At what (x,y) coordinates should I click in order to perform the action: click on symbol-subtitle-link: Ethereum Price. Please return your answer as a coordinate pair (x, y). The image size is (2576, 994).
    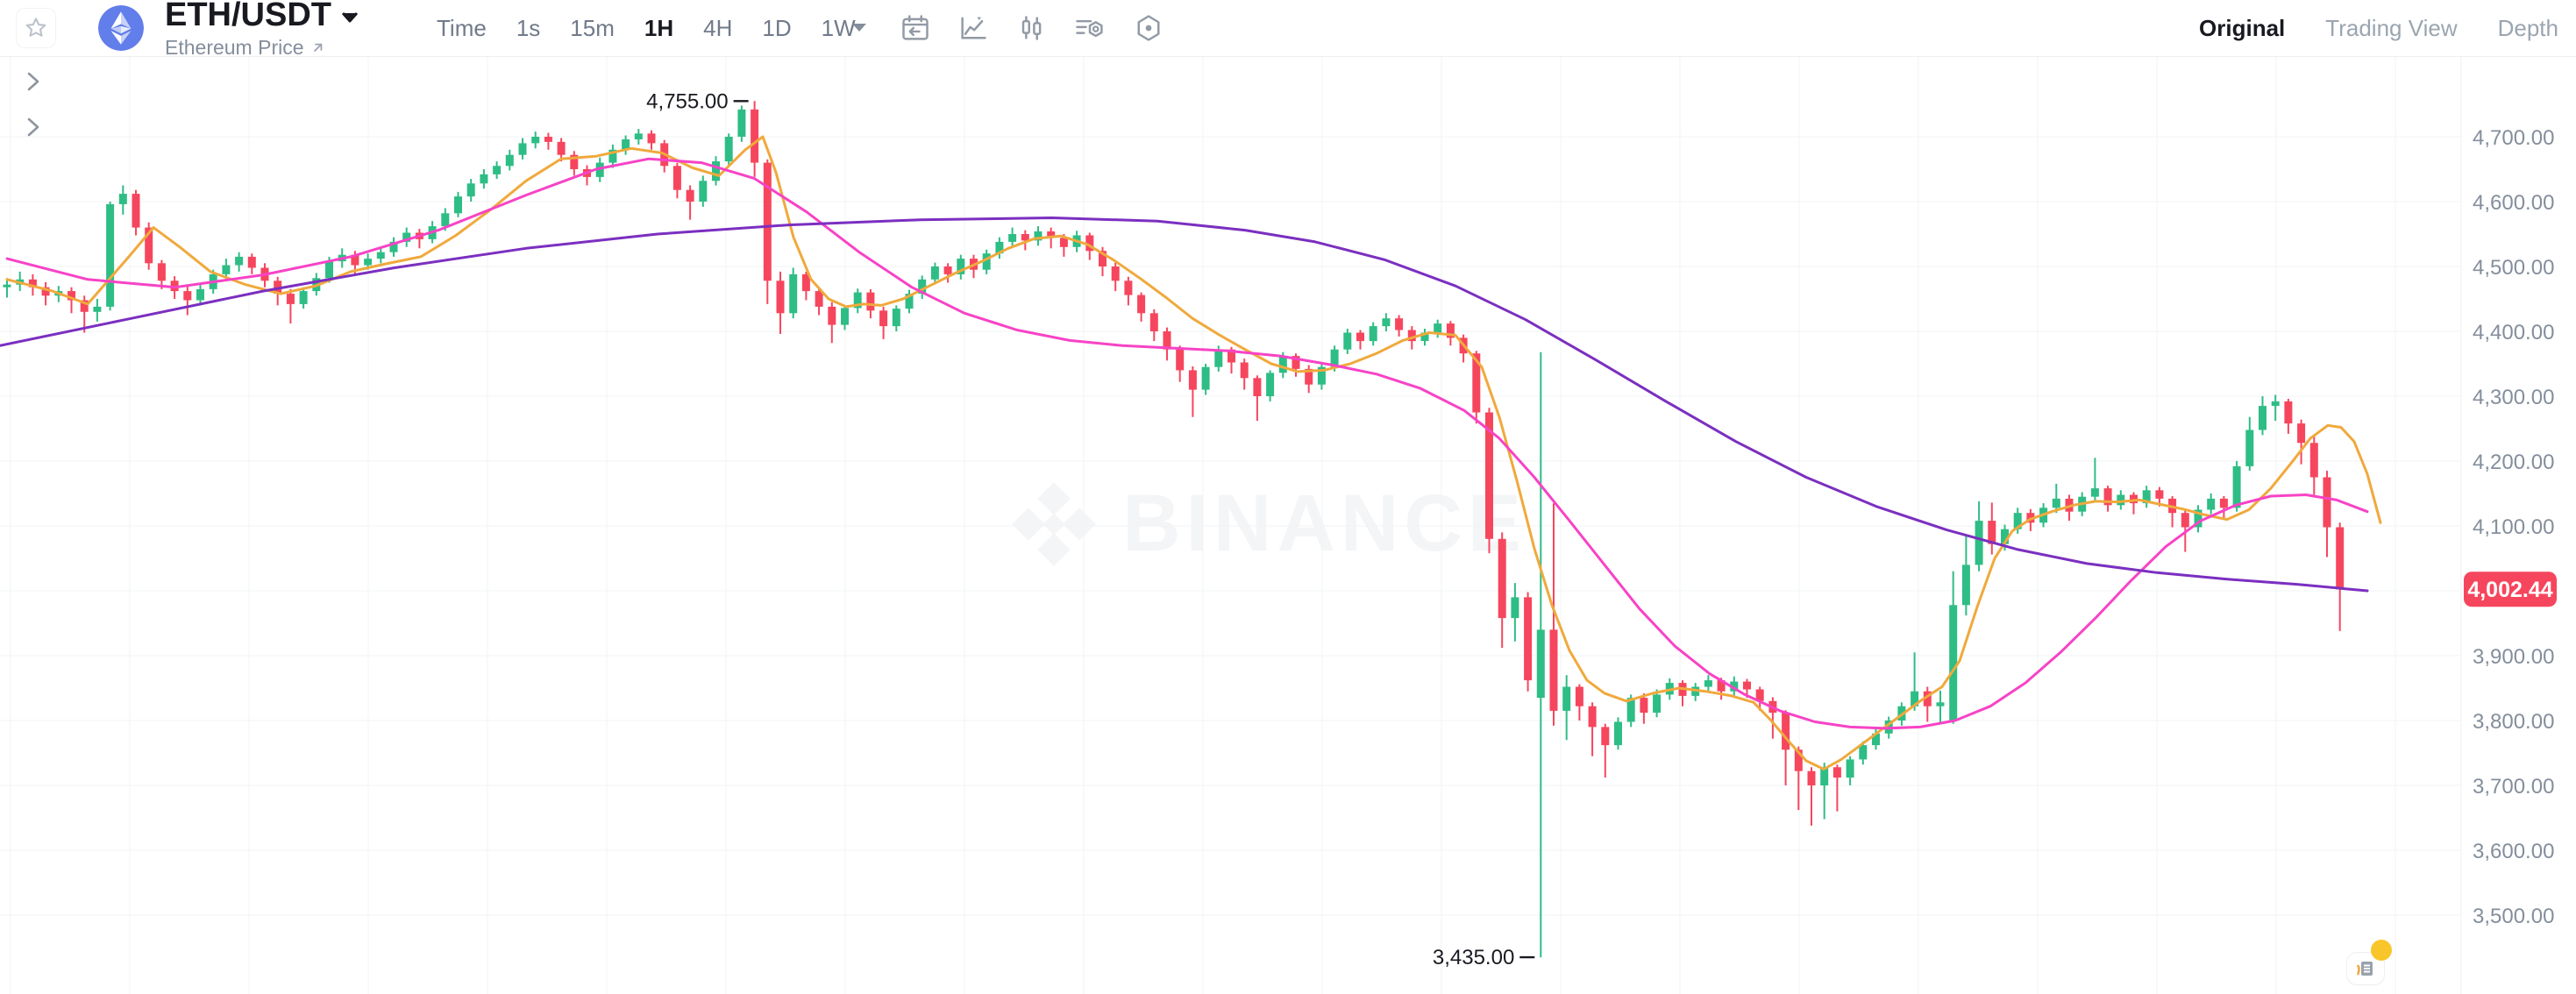
    Looking at the image, I should click on (262, 48).